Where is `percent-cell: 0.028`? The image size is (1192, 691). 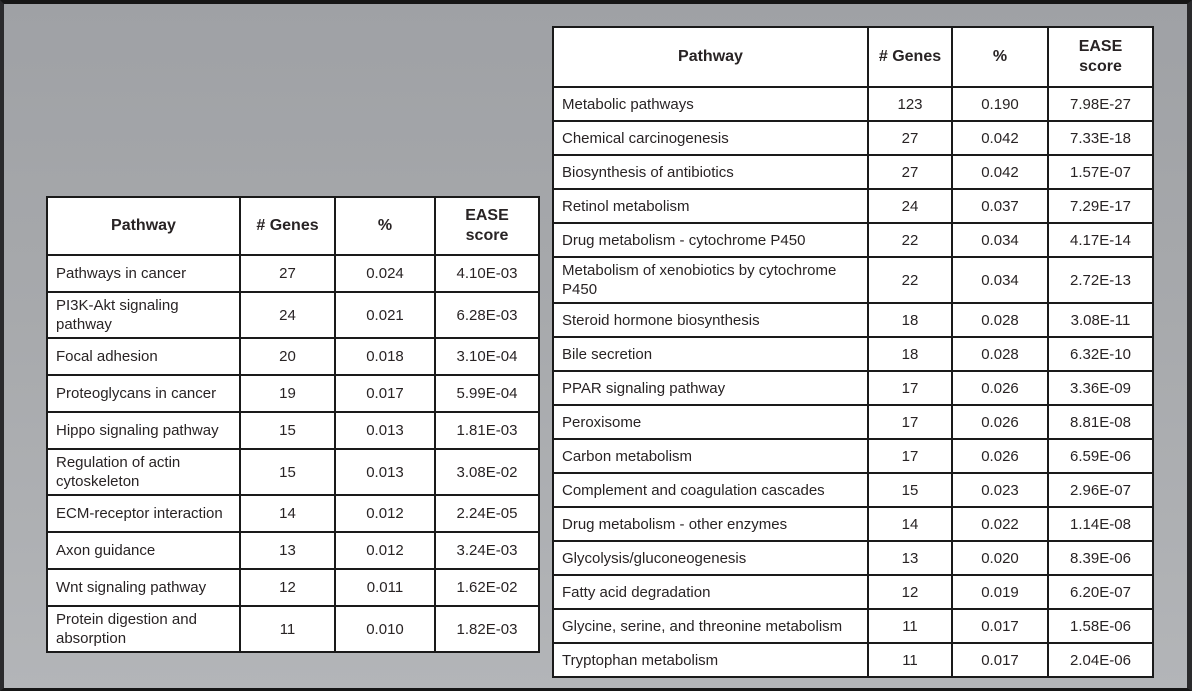
percent-cell: 0.028 is located at coordinates (1000, 354).